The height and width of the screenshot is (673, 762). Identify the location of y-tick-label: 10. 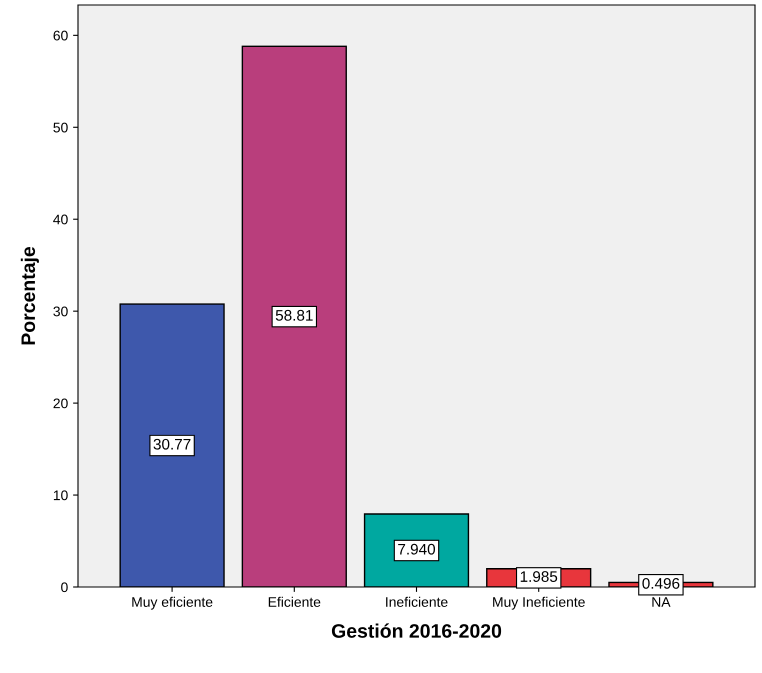
(61, 495).